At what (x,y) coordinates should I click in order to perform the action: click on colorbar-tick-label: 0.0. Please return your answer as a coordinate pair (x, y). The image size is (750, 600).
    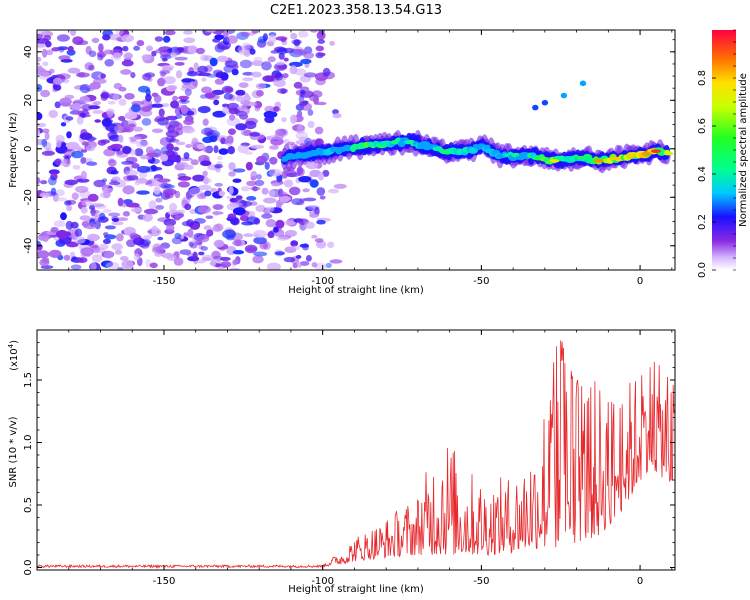
    Looking at the image, I should click on (702, 270).